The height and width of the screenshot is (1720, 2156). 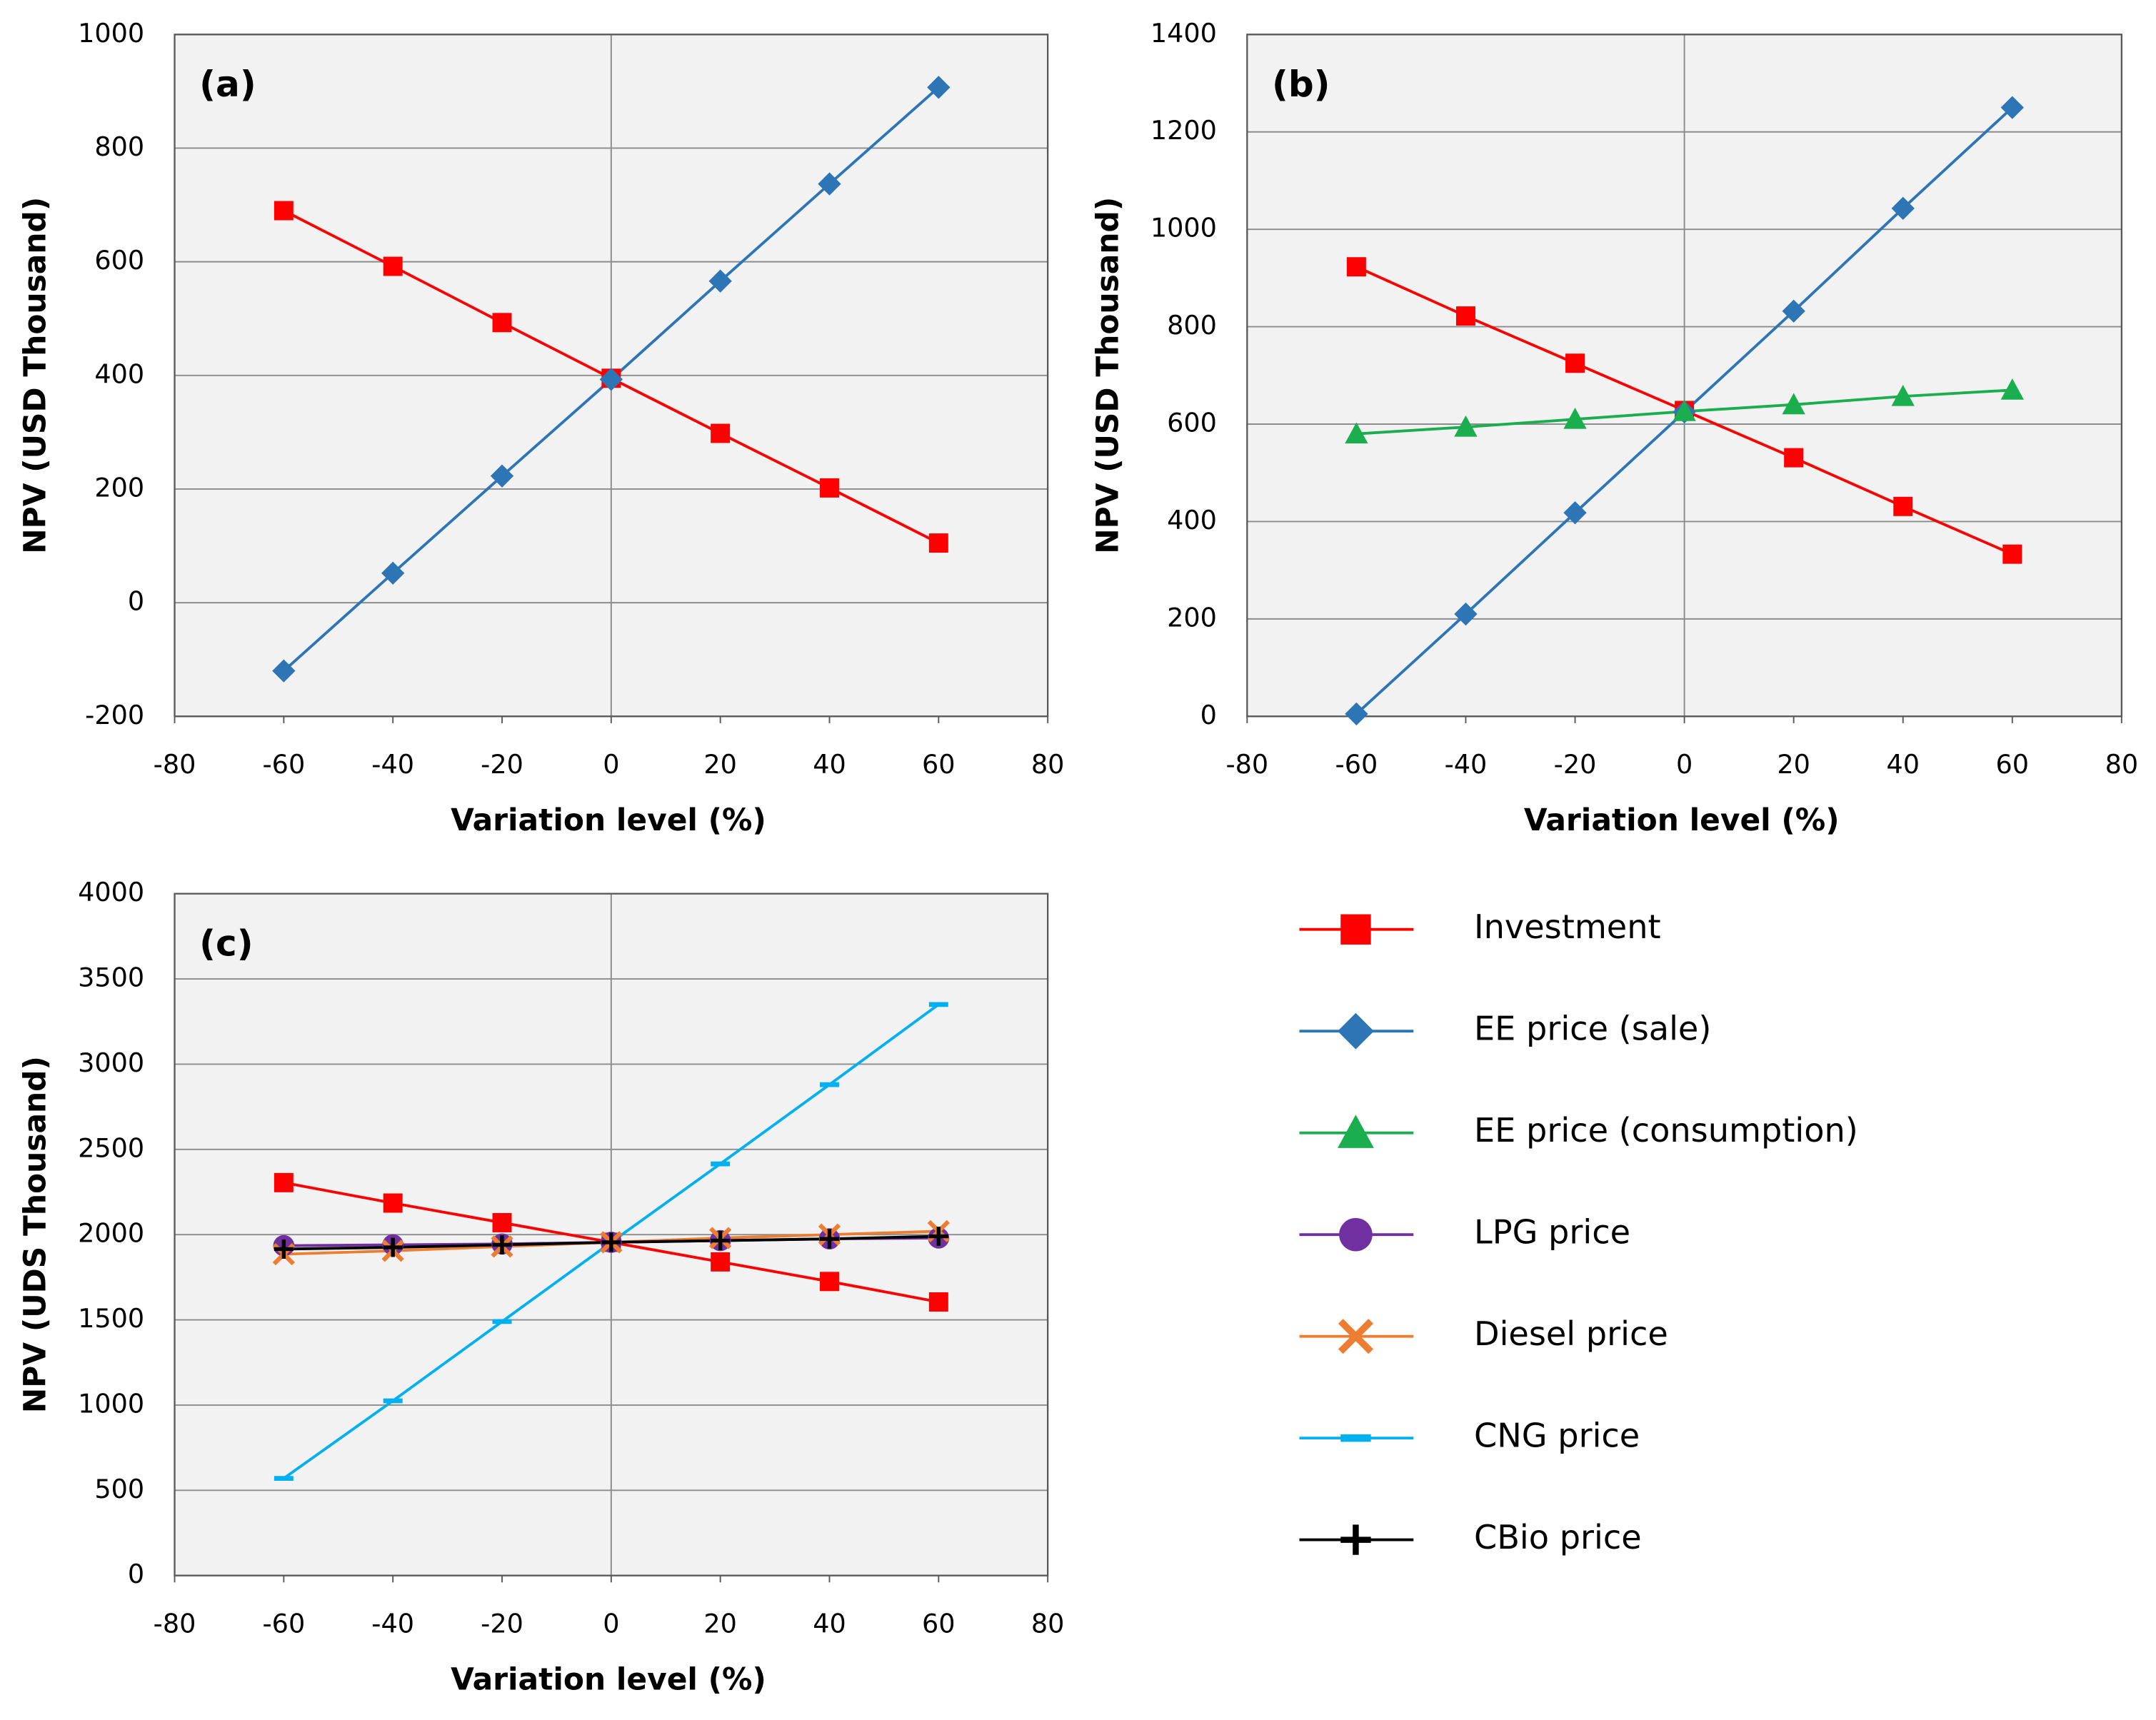 What do you see at coordinates (111, 1234) in the screenshot?
I see `y-tick-label: 2000` at bounding box center [111, 1234].